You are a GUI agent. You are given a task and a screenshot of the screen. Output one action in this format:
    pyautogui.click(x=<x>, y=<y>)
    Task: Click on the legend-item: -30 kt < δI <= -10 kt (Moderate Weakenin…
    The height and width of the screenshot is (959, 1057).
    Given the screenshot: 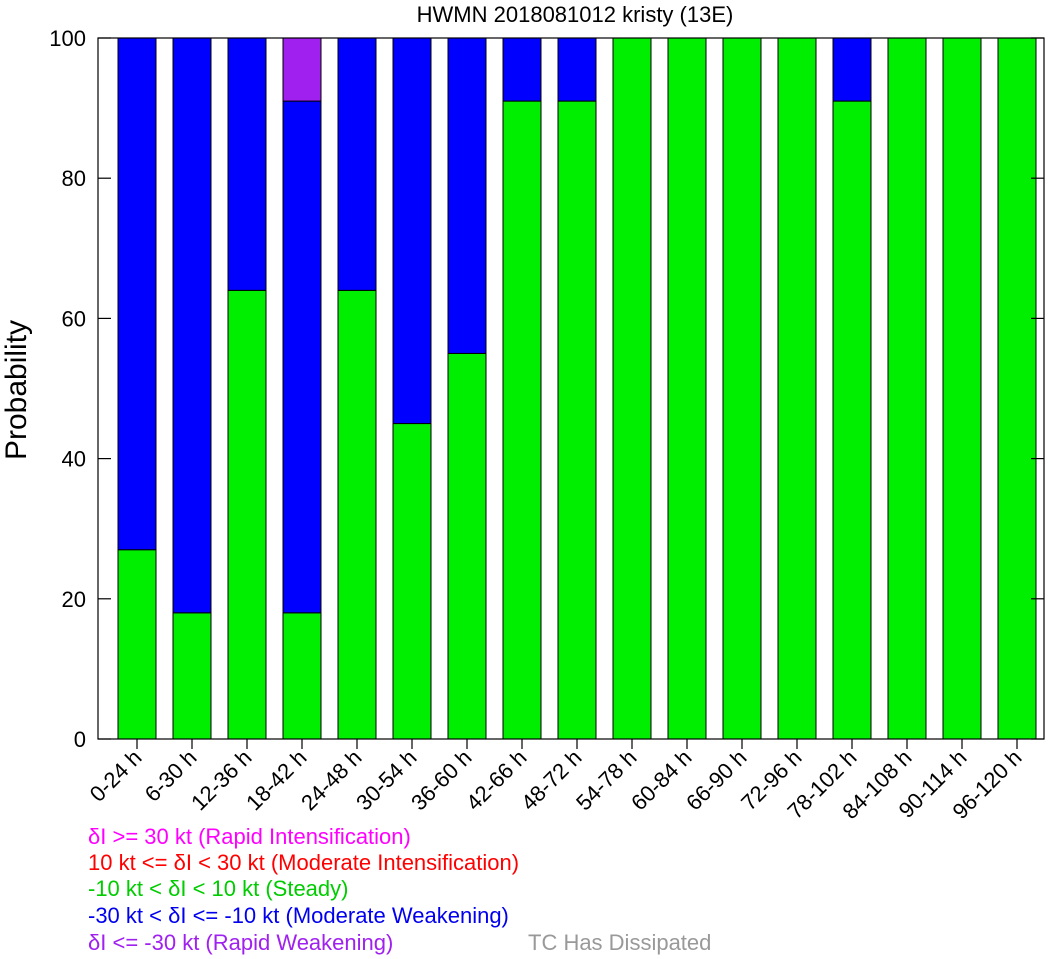 What is the action you would take?
    pyautogui.click(x=298, y=915)
    